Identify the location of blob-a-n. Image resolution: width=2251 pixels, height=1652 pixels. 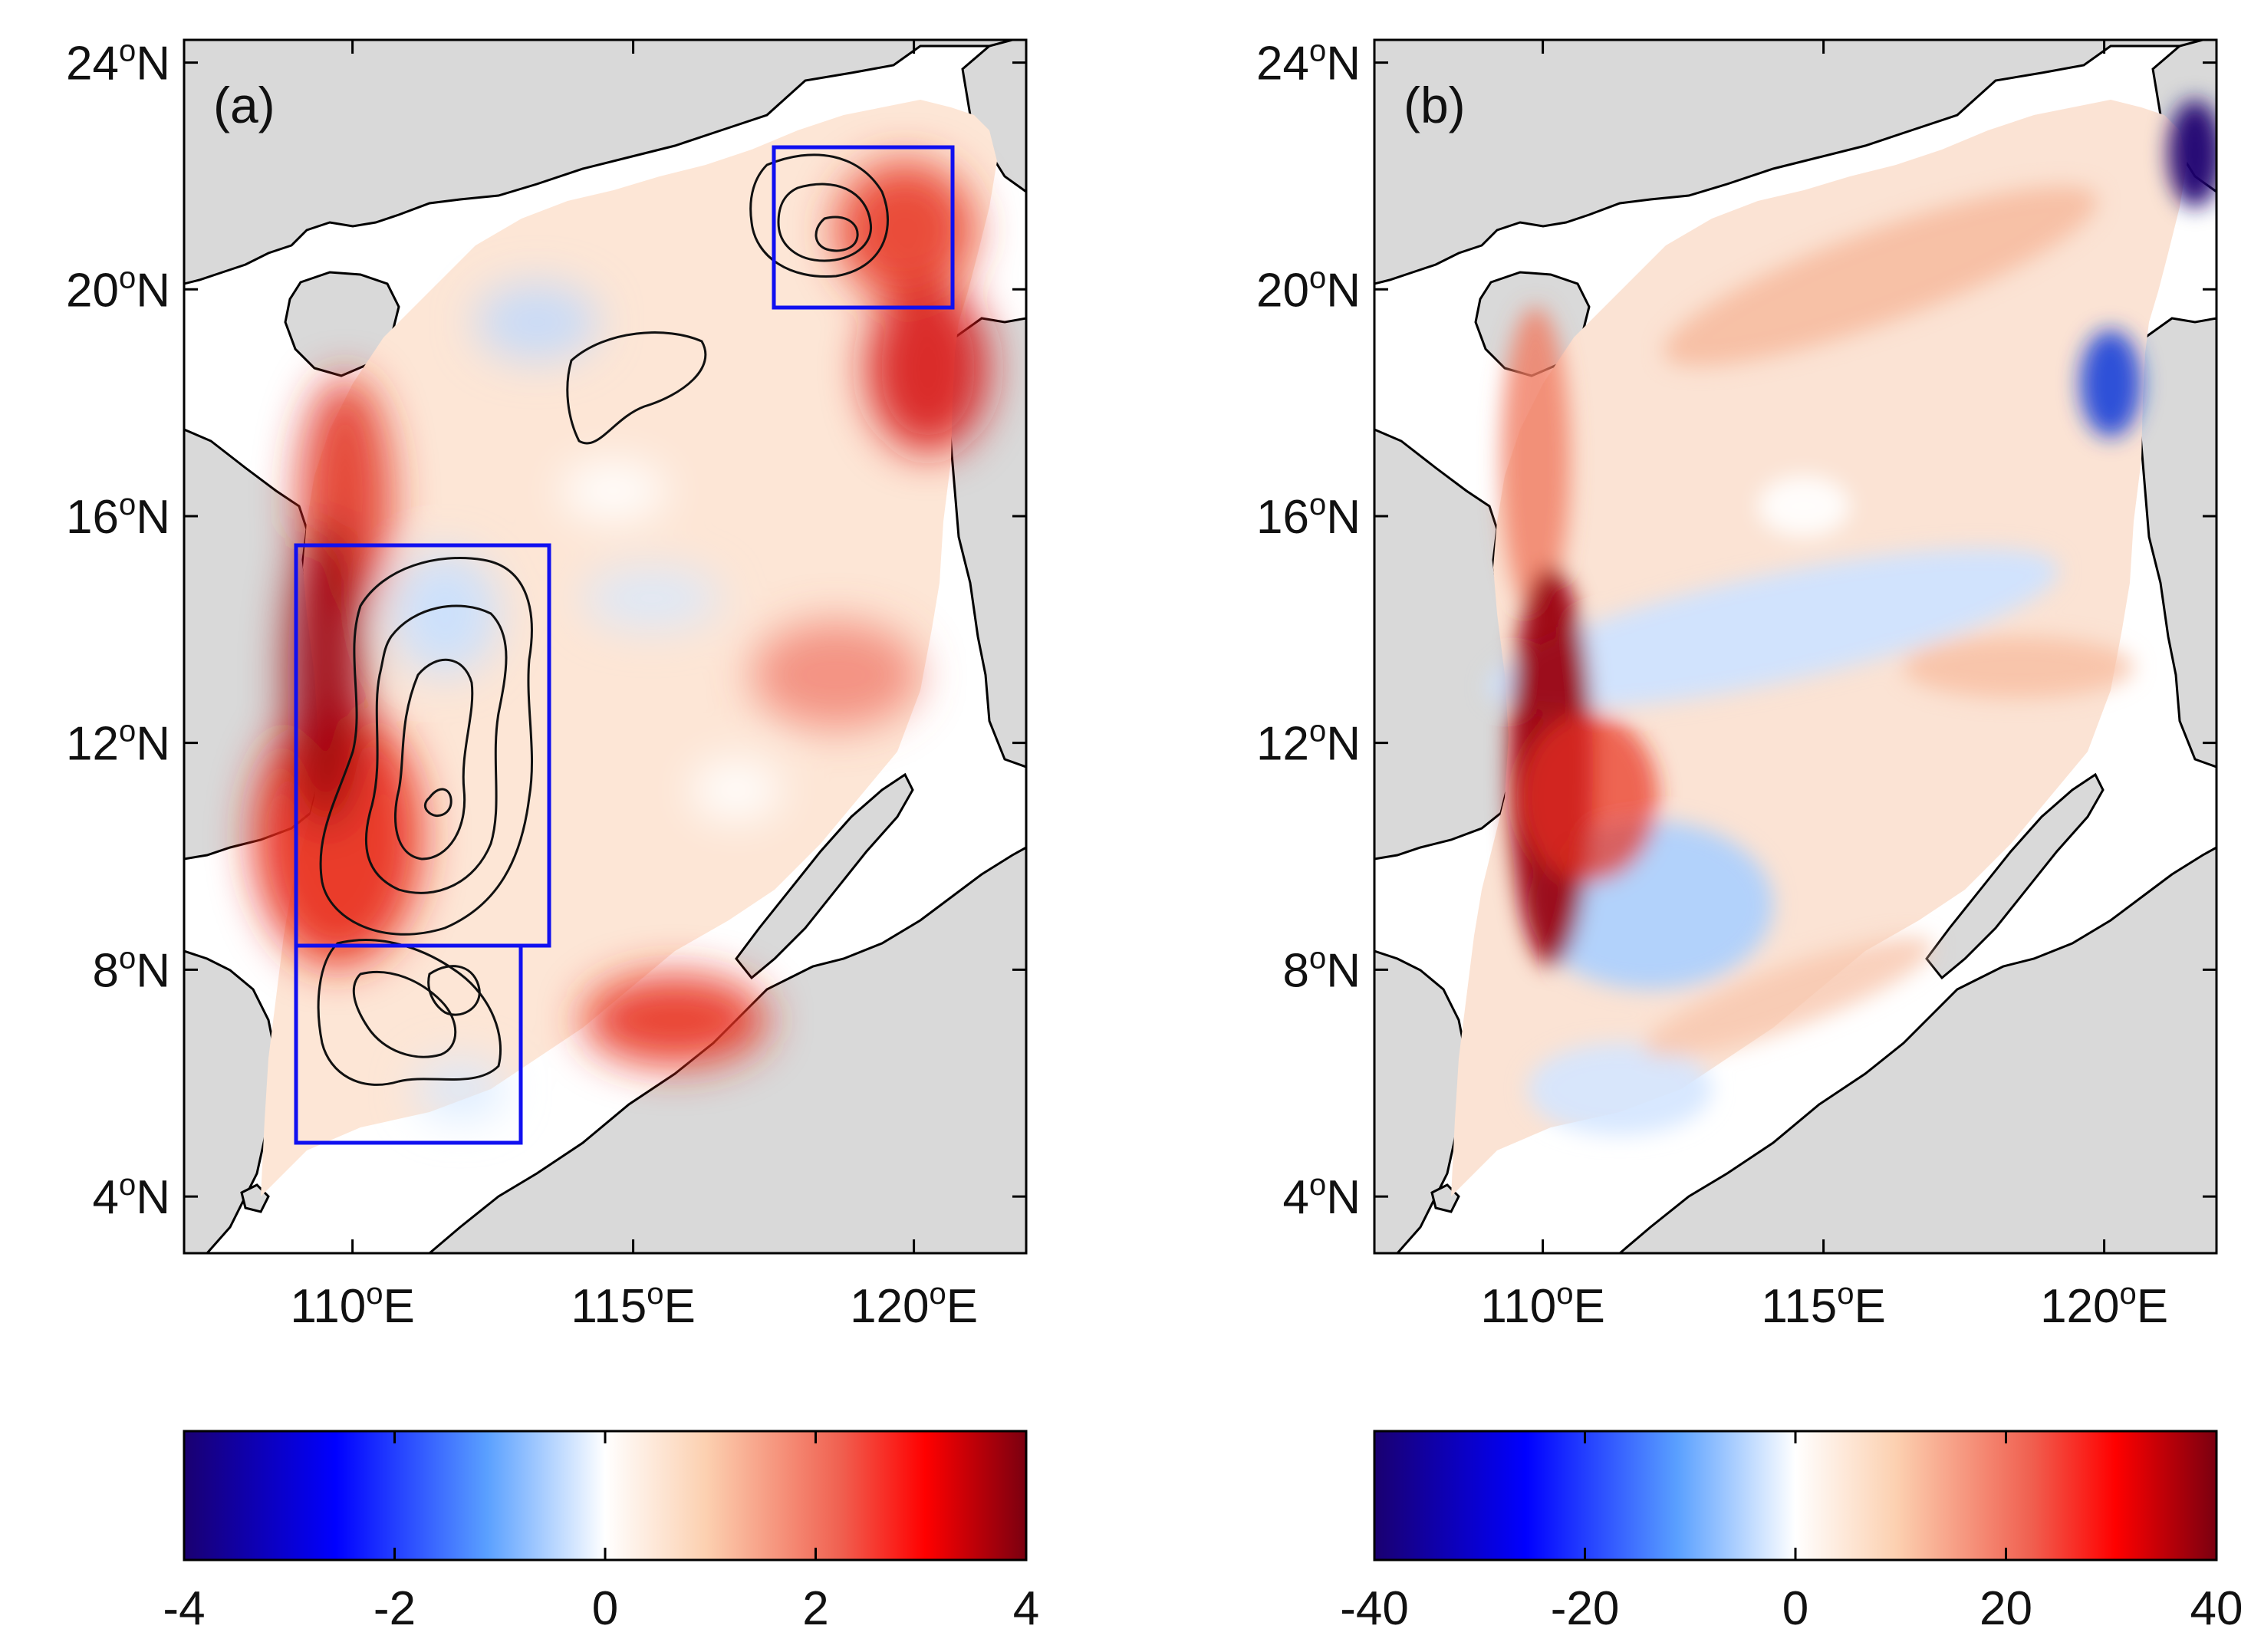
(905, 230).